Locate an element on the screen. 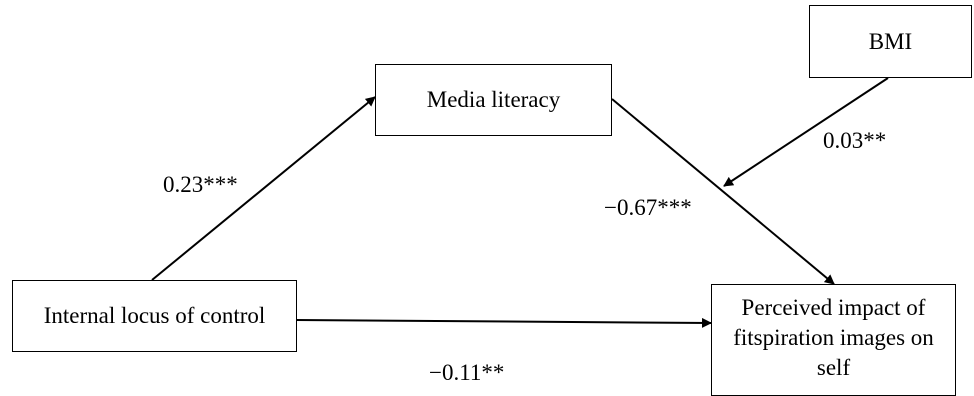 Image resolution: width=974 pixels, height=396 pixels. node-internal-locus-label: Internal locus of control is located at coordinates (154, 315).